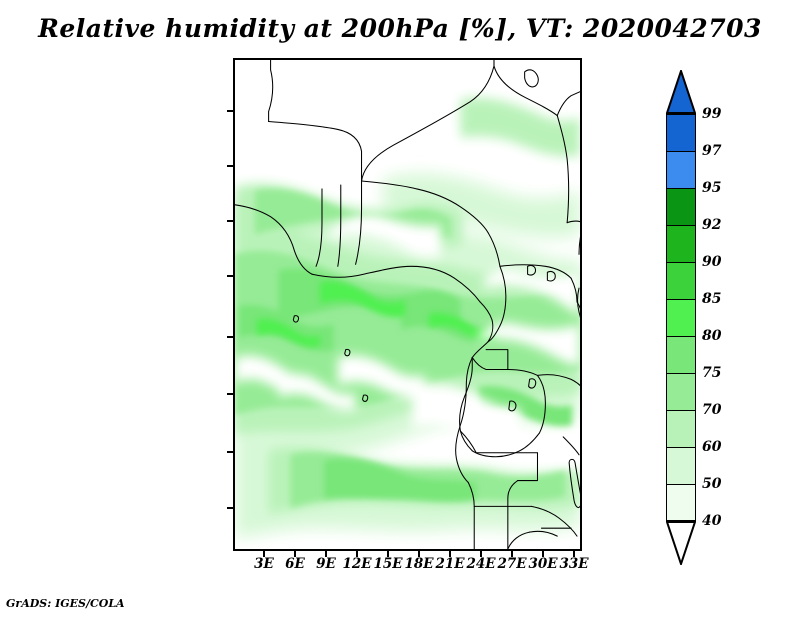 The width and height of the screenshot is (800, 618). What do you see at coordinates (450, 564) in the screenshot?
I see `x-axis-label-21e: 21E` at bounding box center [450, 564].